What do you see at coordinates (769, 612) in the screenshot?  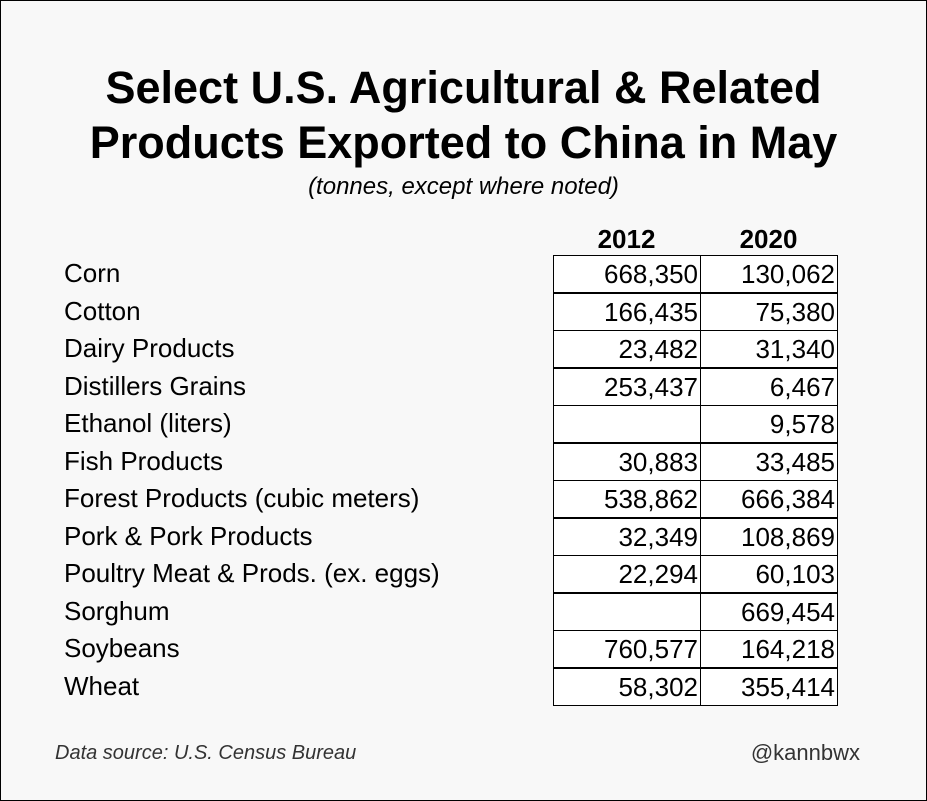 I see `table-cell-2020: 669,454` at bounding box center [769, 612].